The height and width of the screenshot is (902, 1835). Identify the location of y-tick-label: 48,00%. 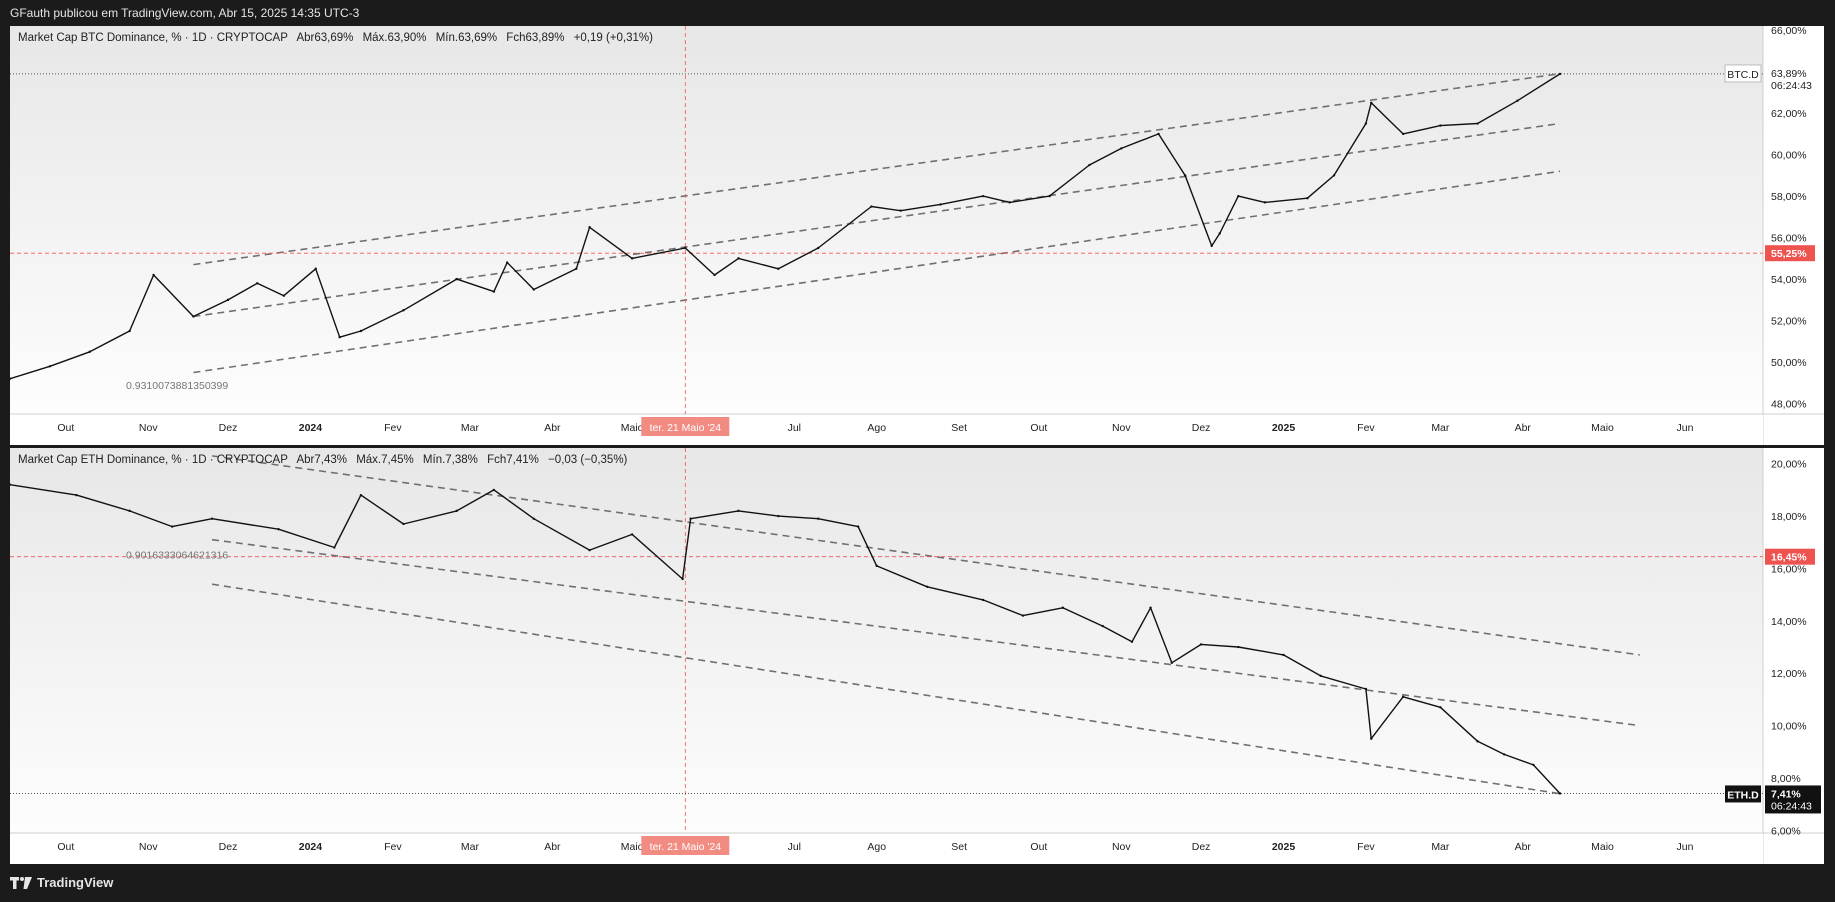
(1789, 405).